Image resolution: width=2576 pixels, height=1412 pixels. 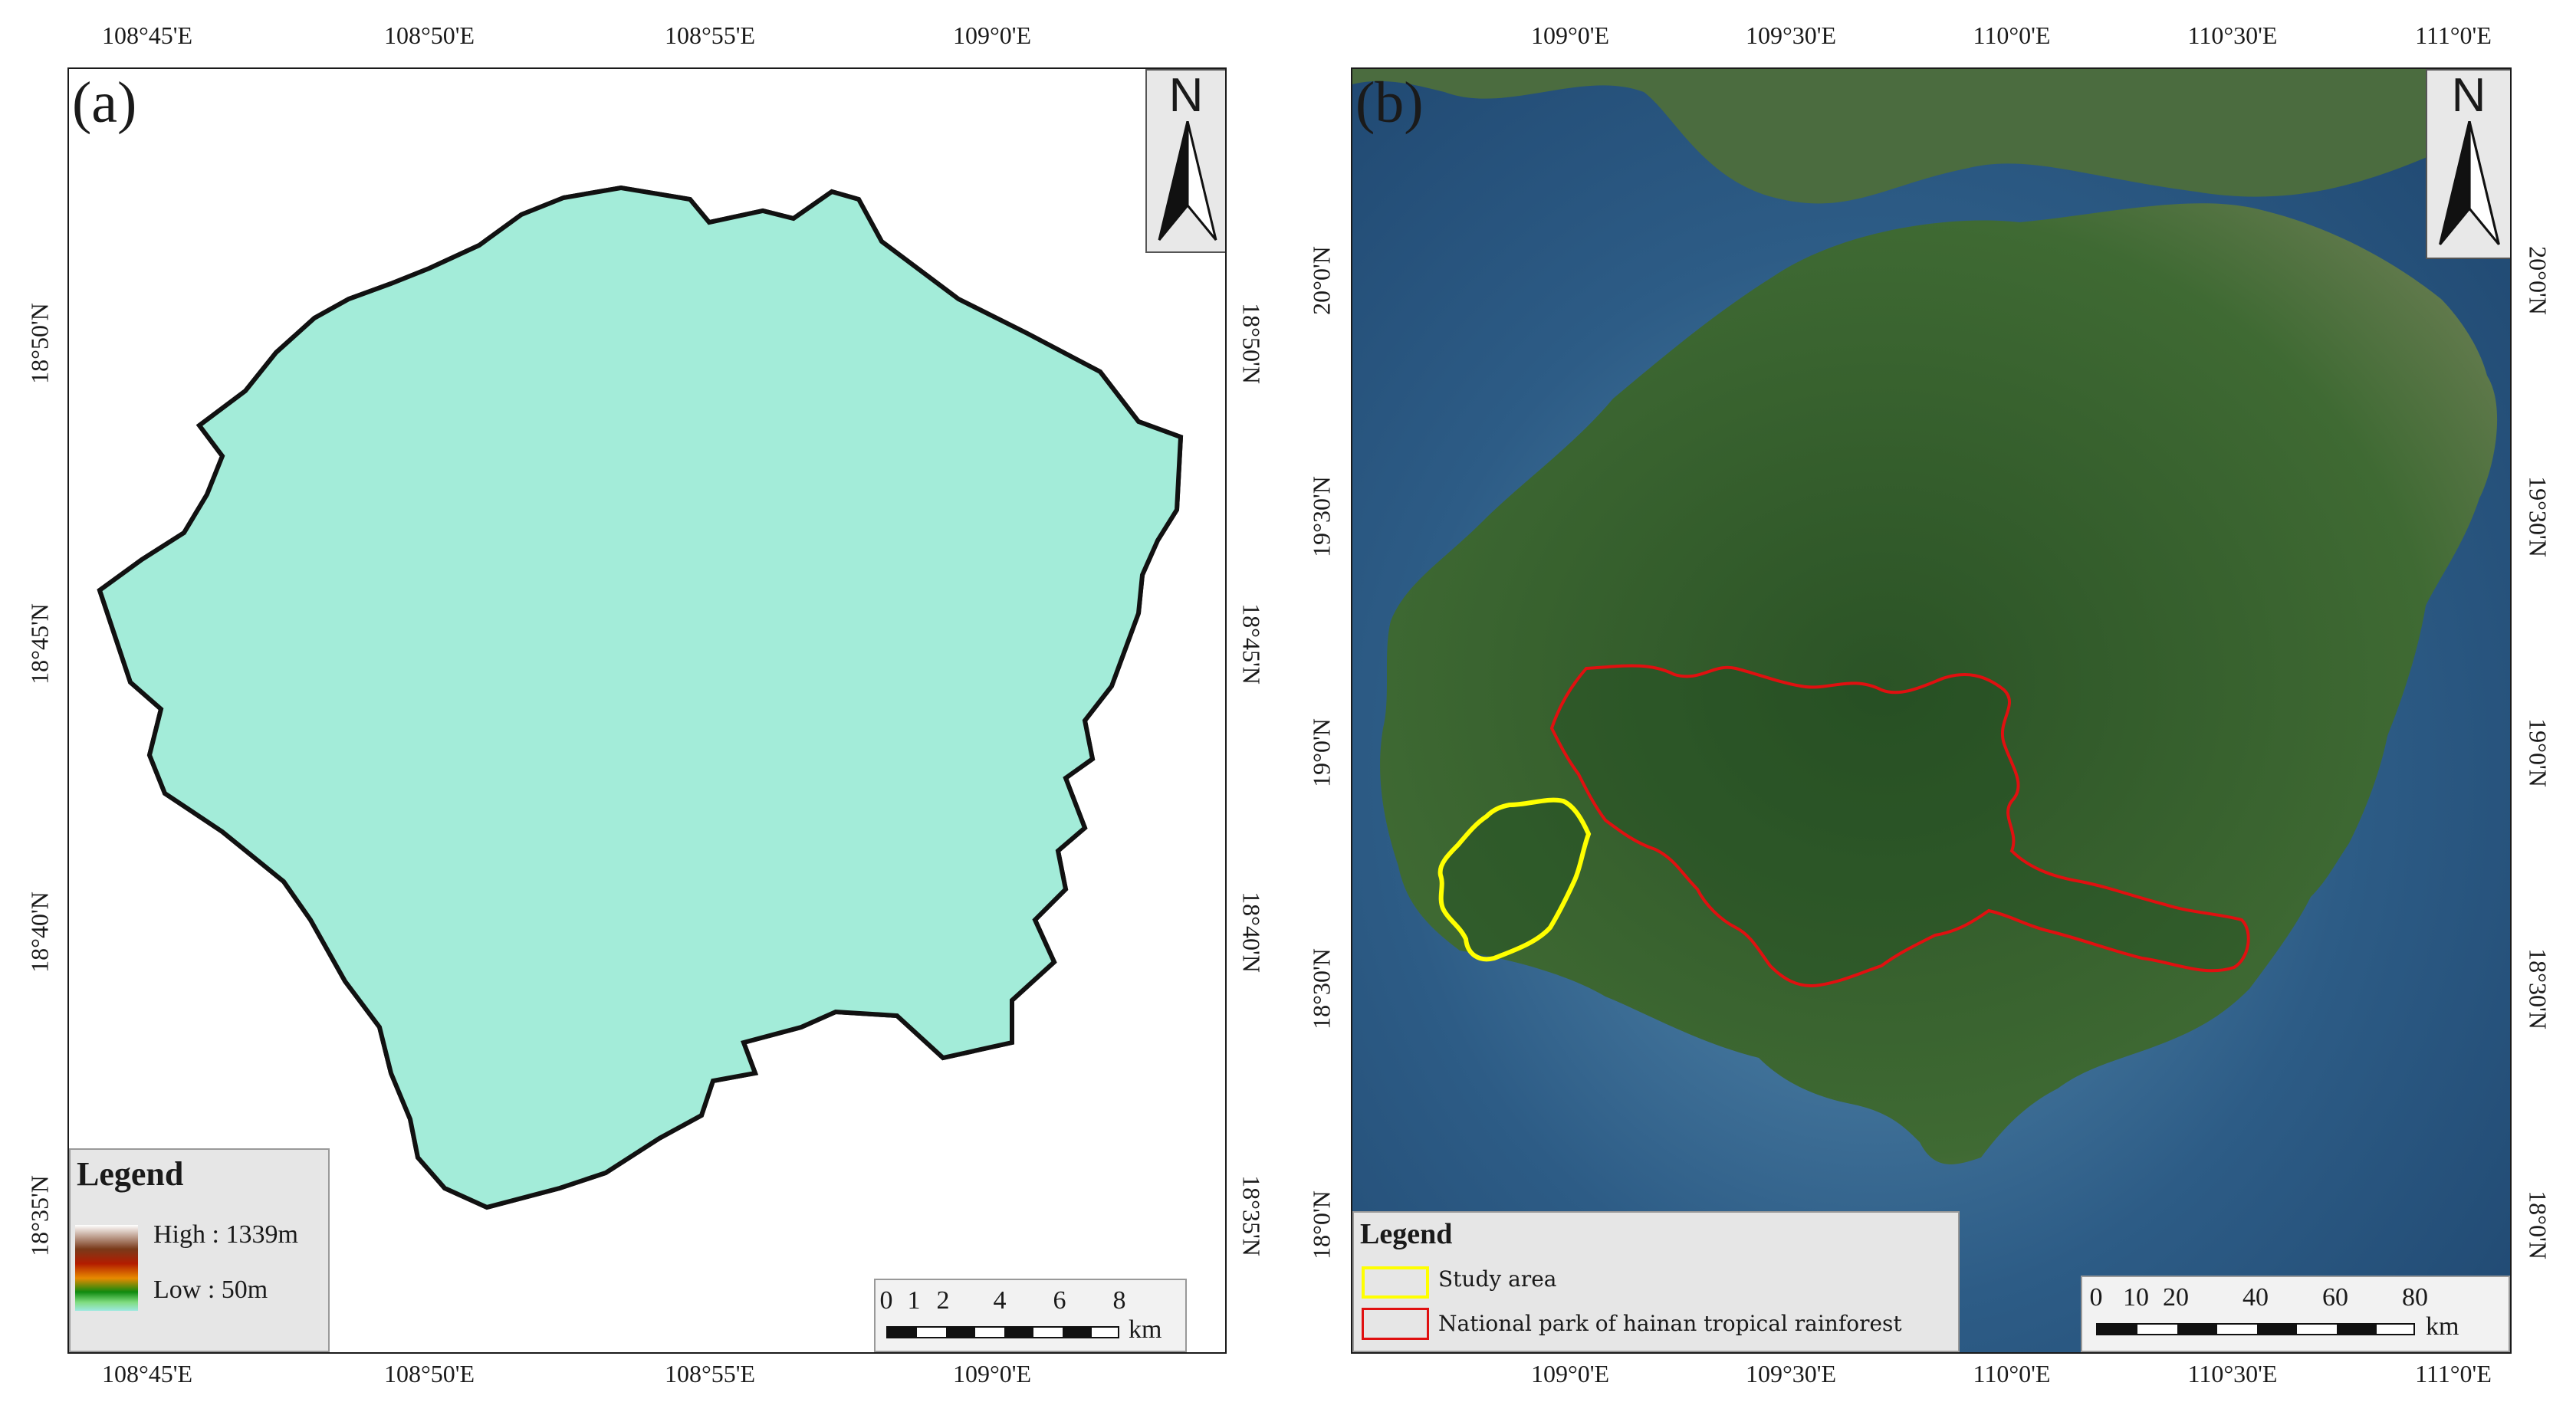 What do you see at coordinates (2232, 1373) in the screenshot?
I see `lon-tick-bottom: 110°30'E` at bounding box center [2232, 1373].